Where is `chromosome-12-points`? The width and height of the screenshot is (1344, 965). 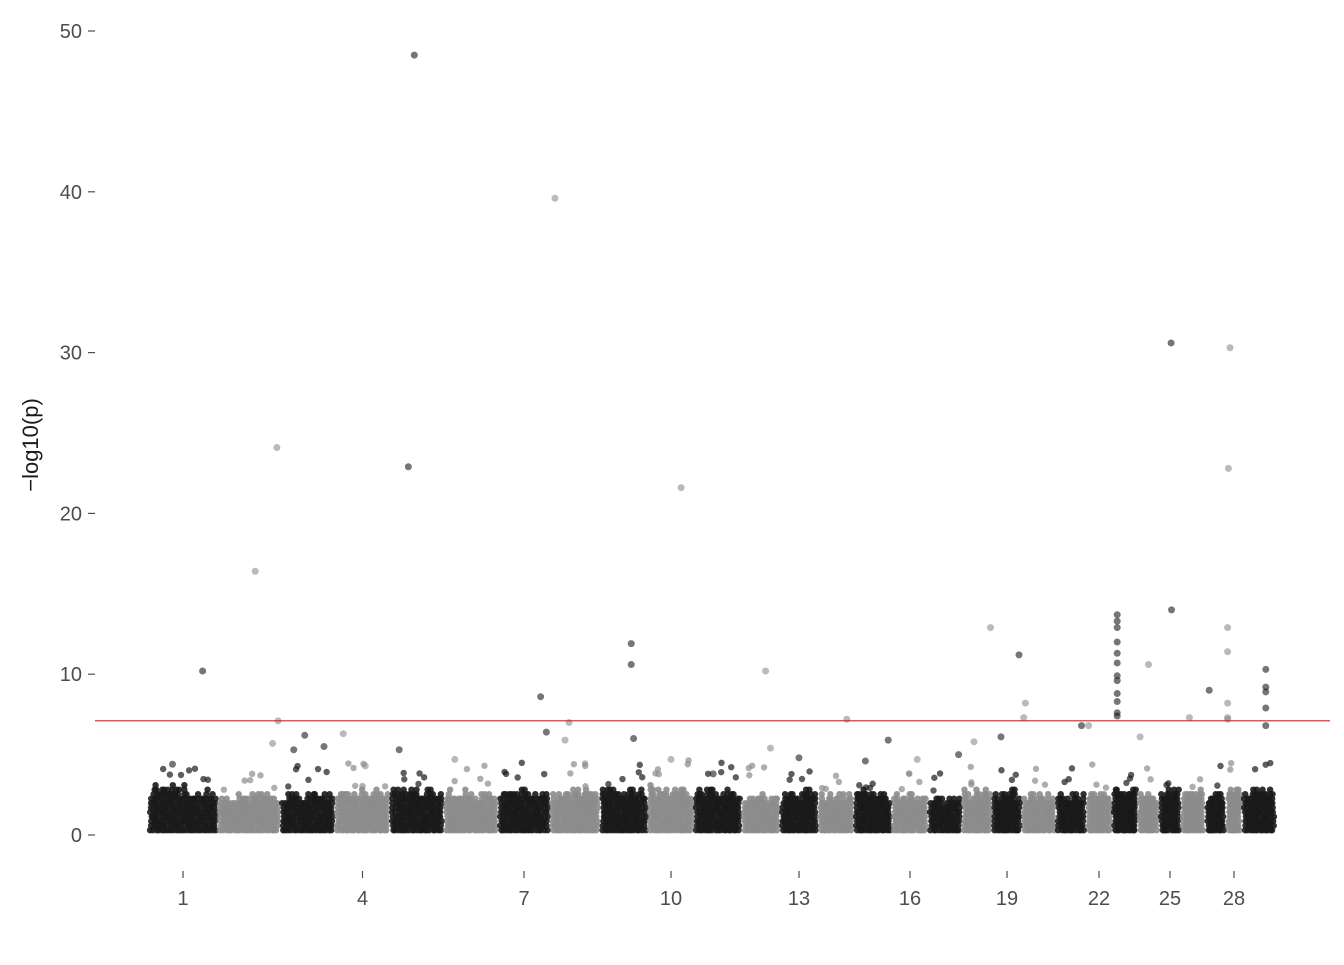
chromosome-12-points is located at coordinates (761, 798).